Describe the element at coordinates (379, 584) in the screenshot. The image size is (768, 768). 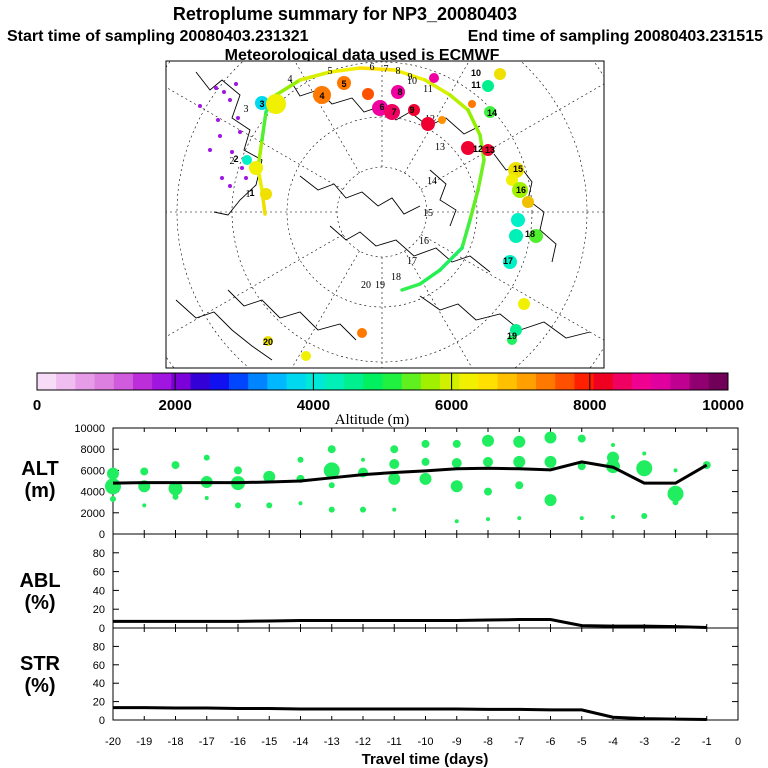
I see `panel-abl: ABL(%) 0 20 40 60 80` at that location.